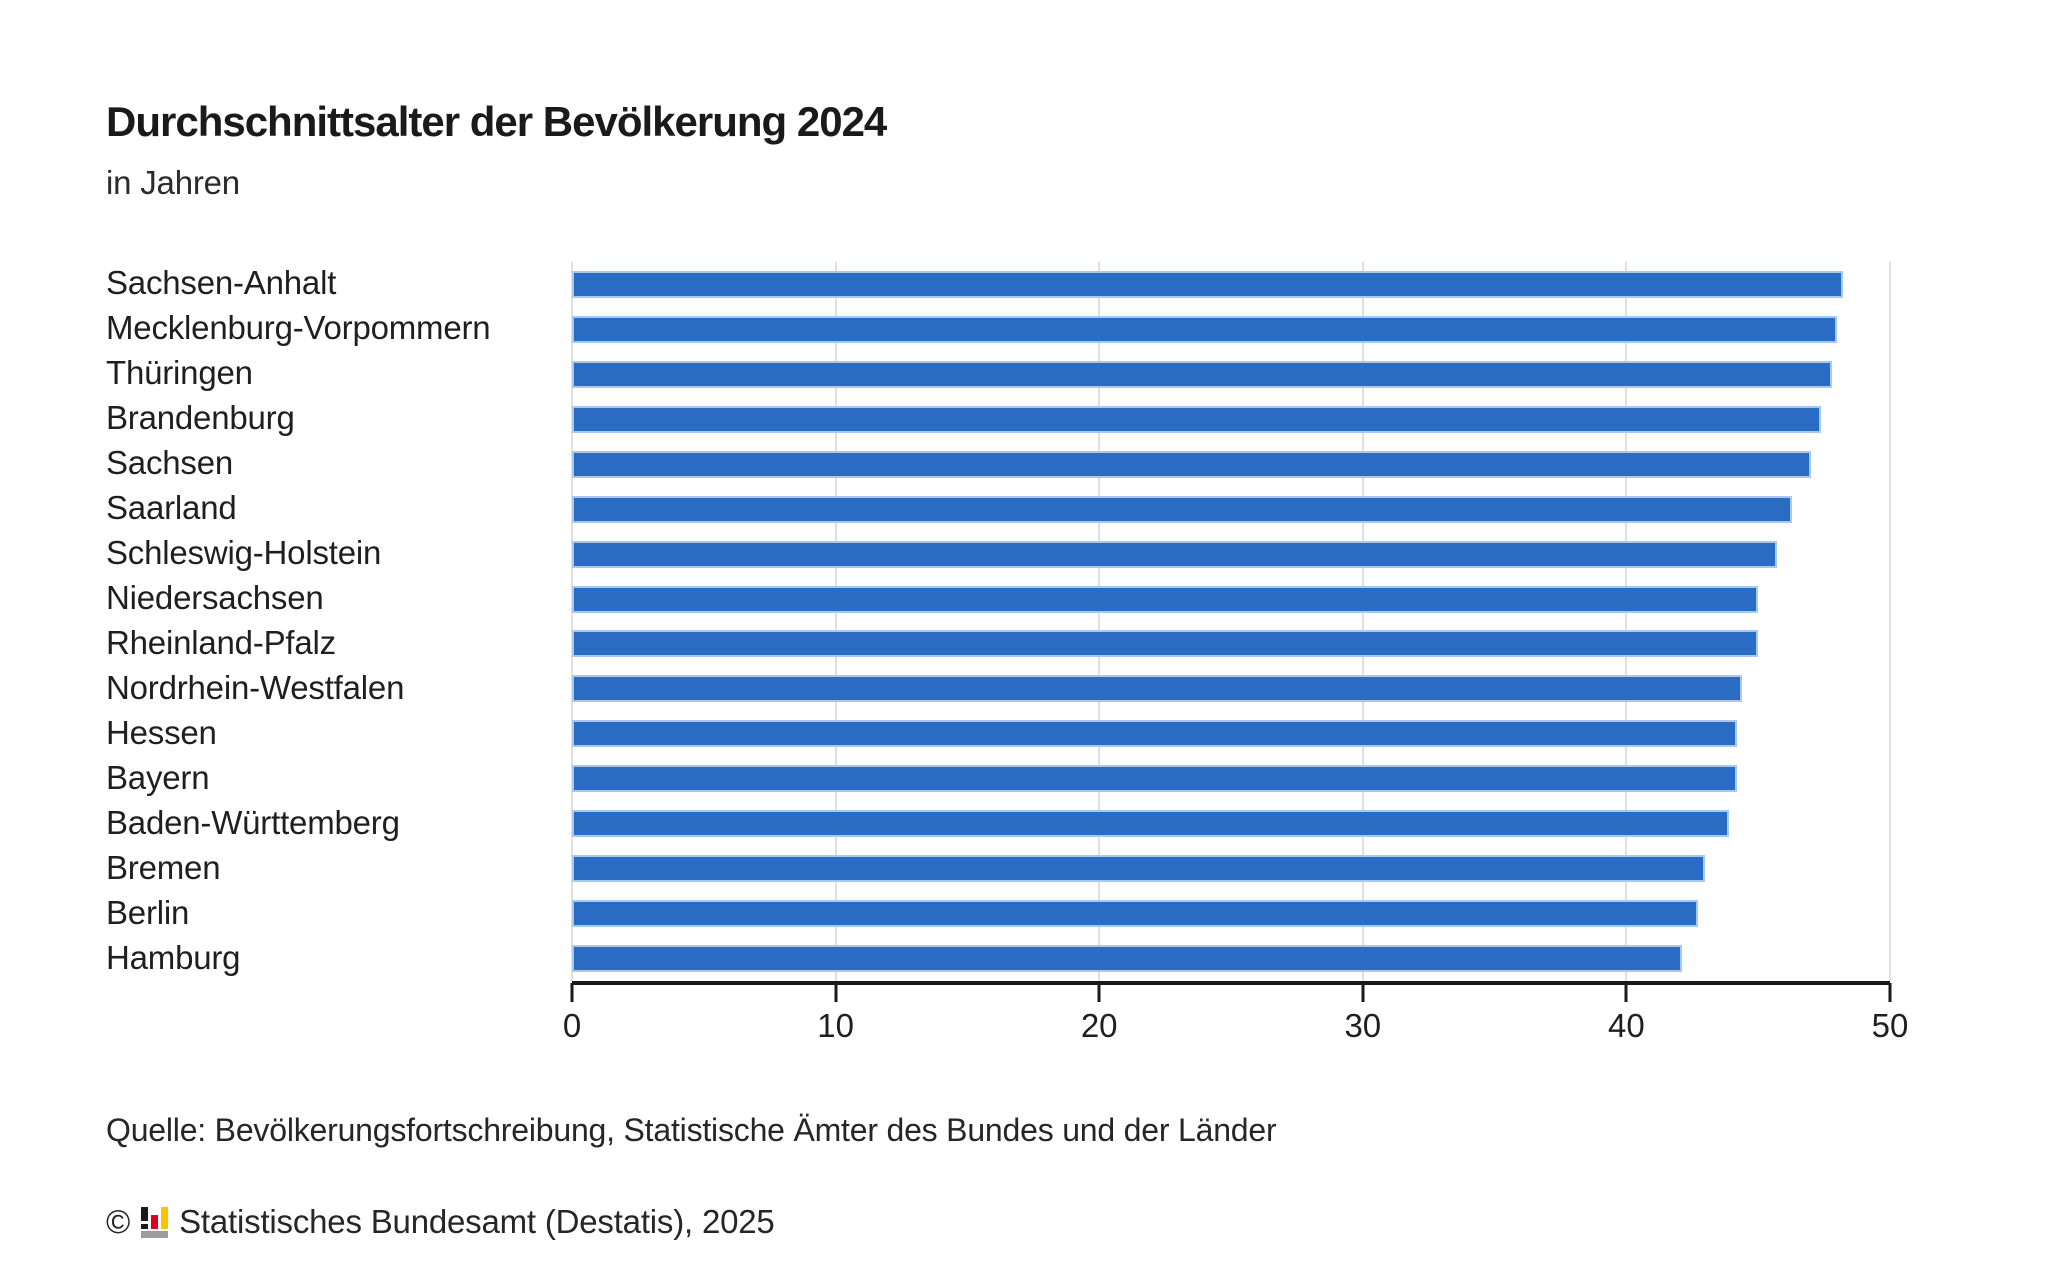  I want to click on category-label: Nordrhein-Westfalen, so click(255, 688).